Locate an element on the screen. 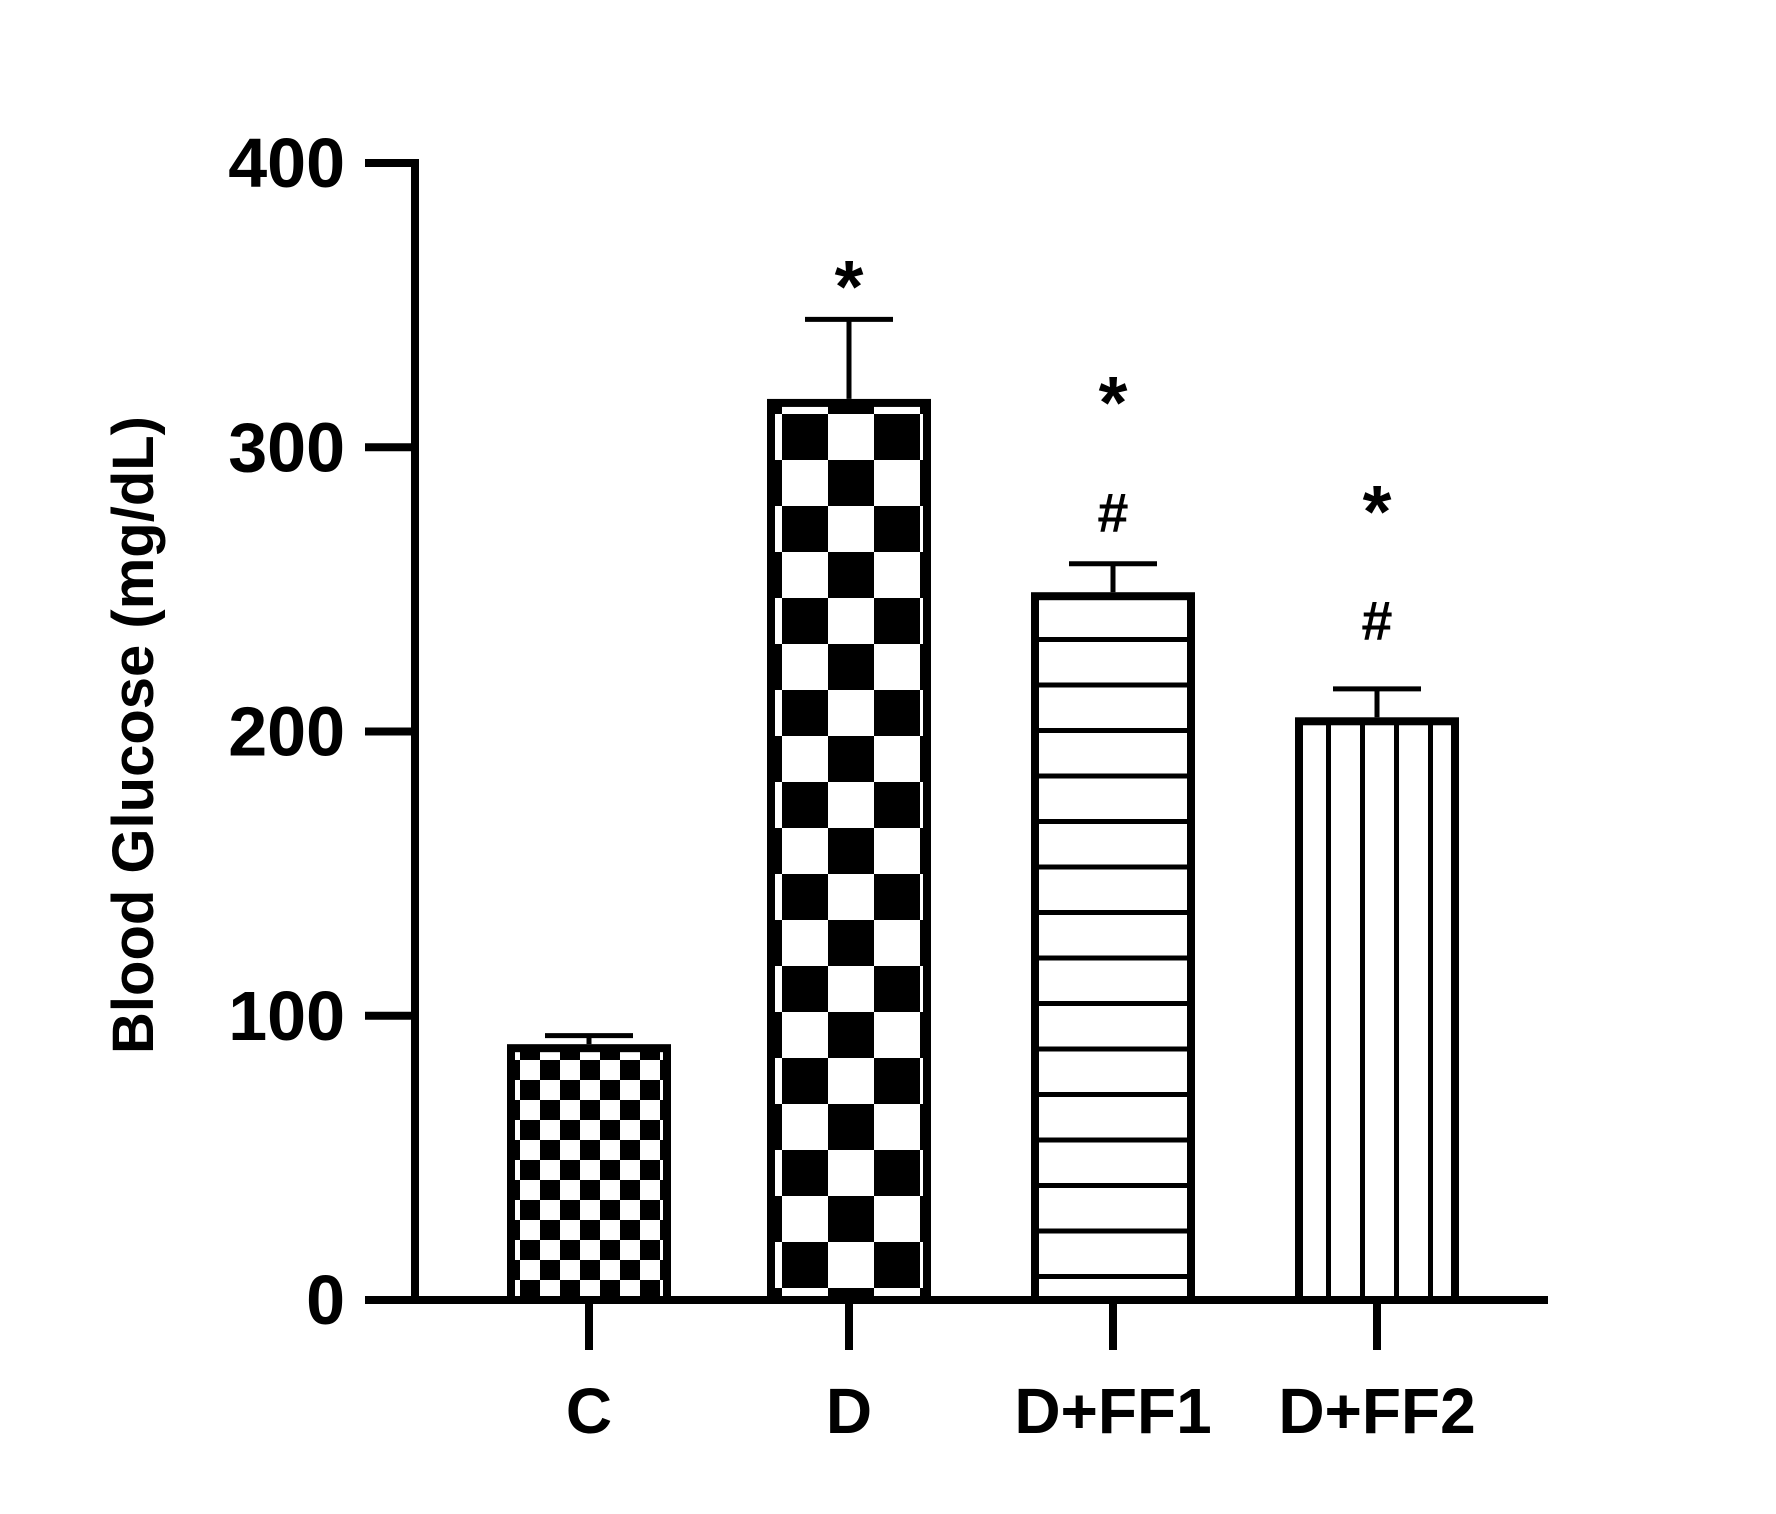 The width and height of the screenshot is (1776, 1514). bar-C is located at coordinates (589, 1174).